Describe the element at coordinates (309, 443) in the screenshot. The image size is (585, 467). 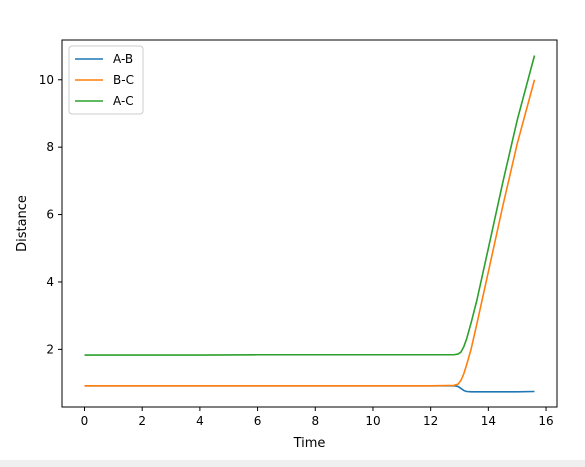
I see `x-axis-label: Time` at that location.